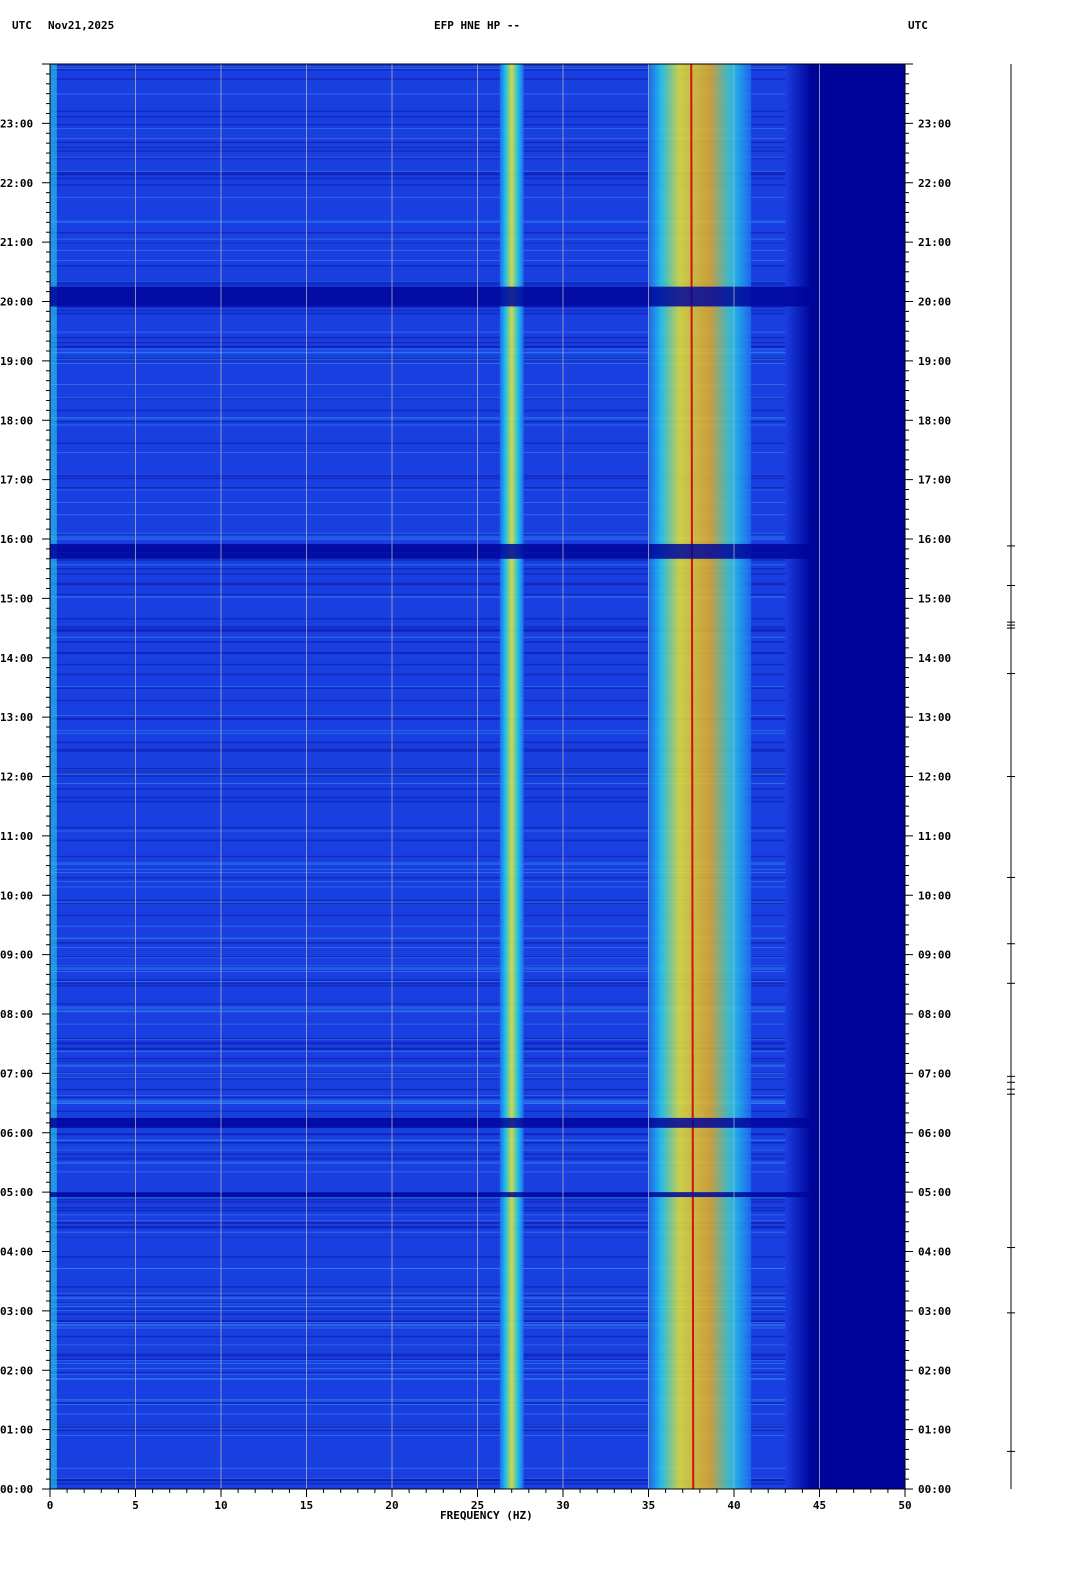 Image resolution: width=1066 pixels, height=1584 pixels. I want to click on low-freq-edge, so click(53, 776).